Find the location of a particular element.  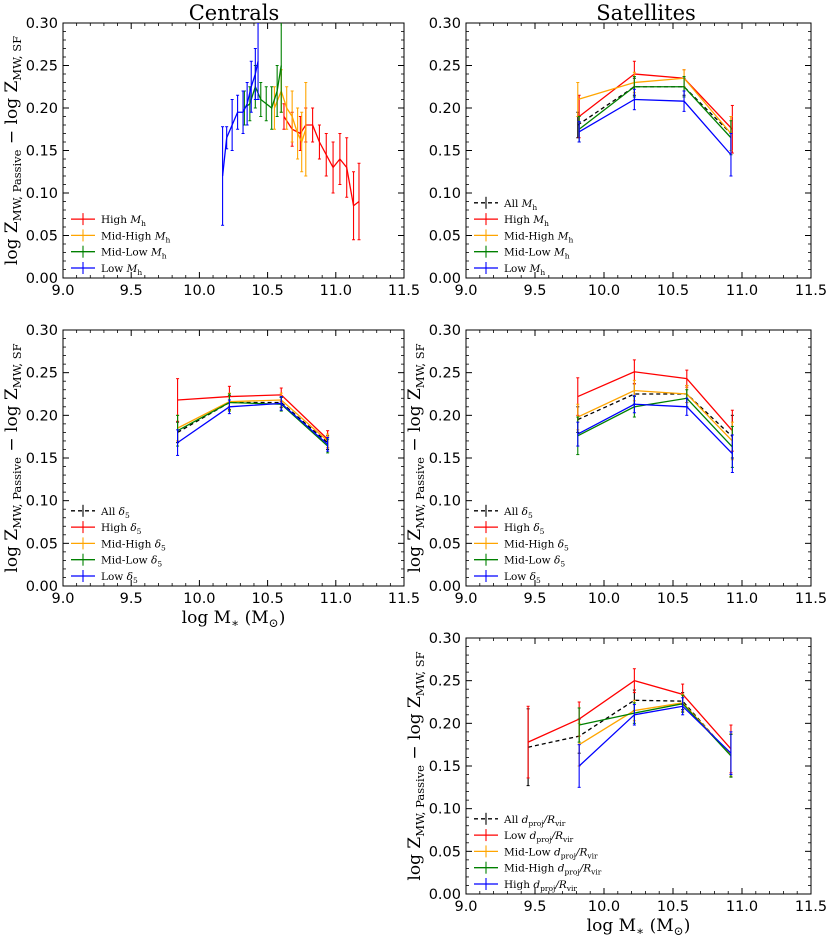

legend-label: All dproj/Rvir is located at coordinates (534, 821).